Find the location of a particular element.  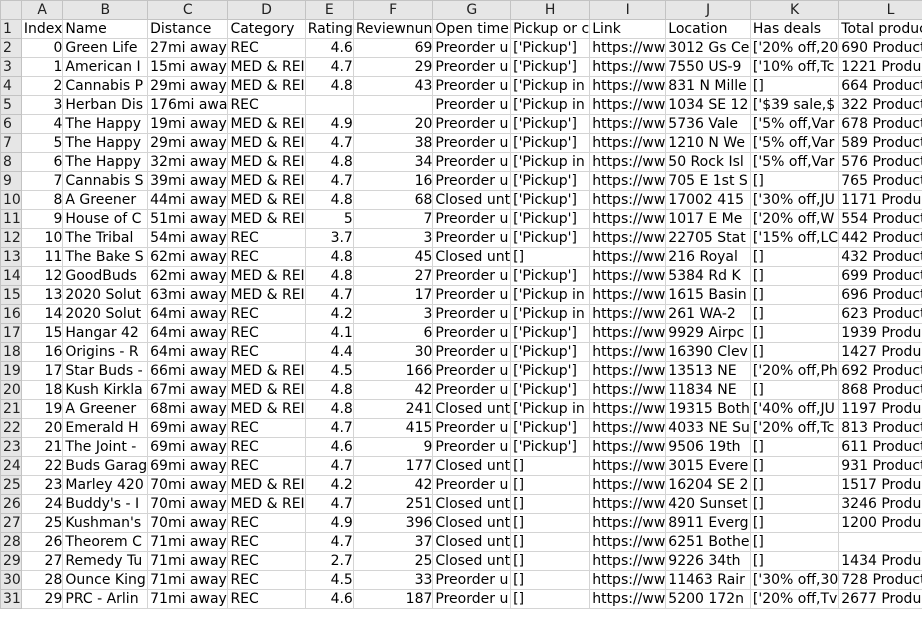

cell: 1939 Products is located at coordinates (880, 333).